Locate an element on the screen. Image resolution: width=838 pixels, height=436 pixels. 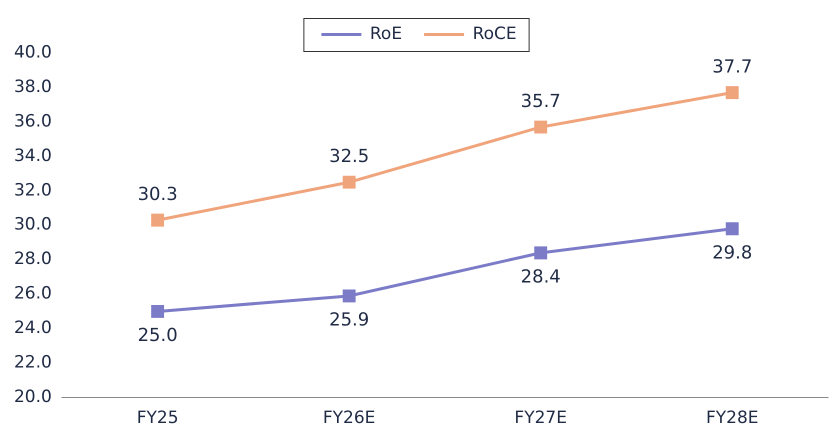
data-label: 25.9 is located at coordinates (349, 320).